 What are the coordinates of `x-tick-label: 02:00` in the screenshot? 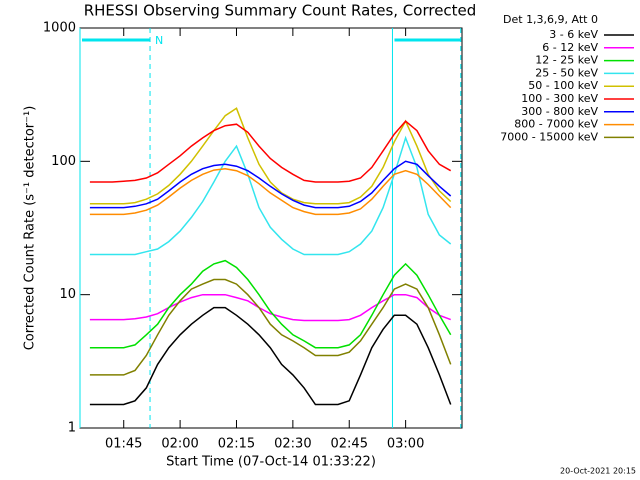 It's located at (179, 444).